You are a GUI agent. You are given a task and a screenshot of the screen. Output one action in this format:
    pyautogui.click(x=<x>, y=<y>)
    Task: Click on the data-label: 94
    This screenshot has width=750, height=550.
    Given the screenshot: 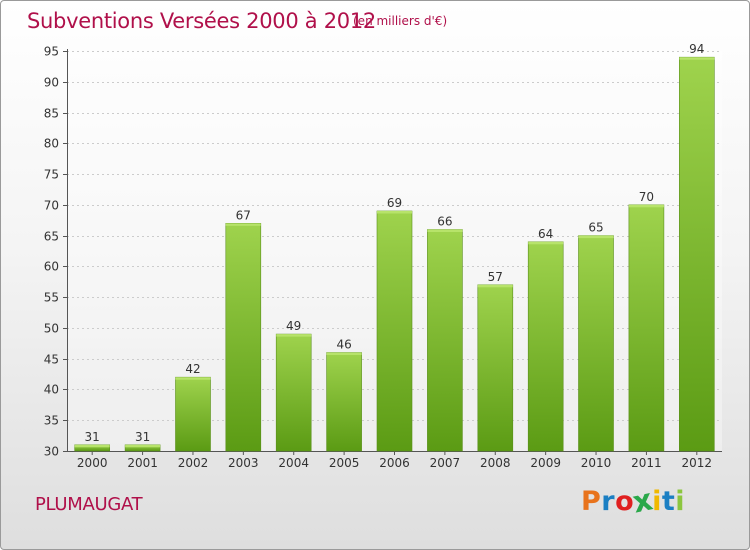 What is the action you would take?
    pyautogui.click(x=696, y=49)
    